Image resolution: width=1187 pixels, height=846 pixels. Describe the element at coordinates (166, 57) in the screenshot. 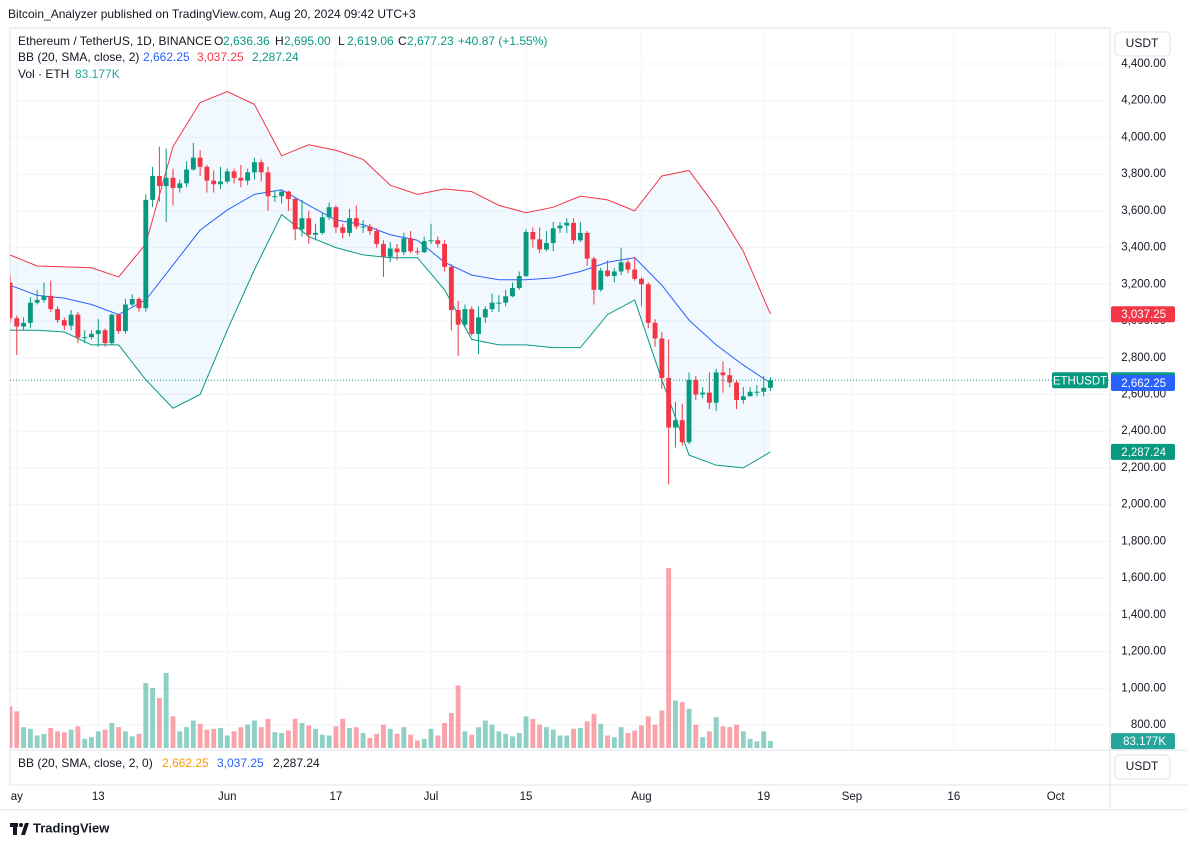

I see `bb-value: 2,662.25` at that location.